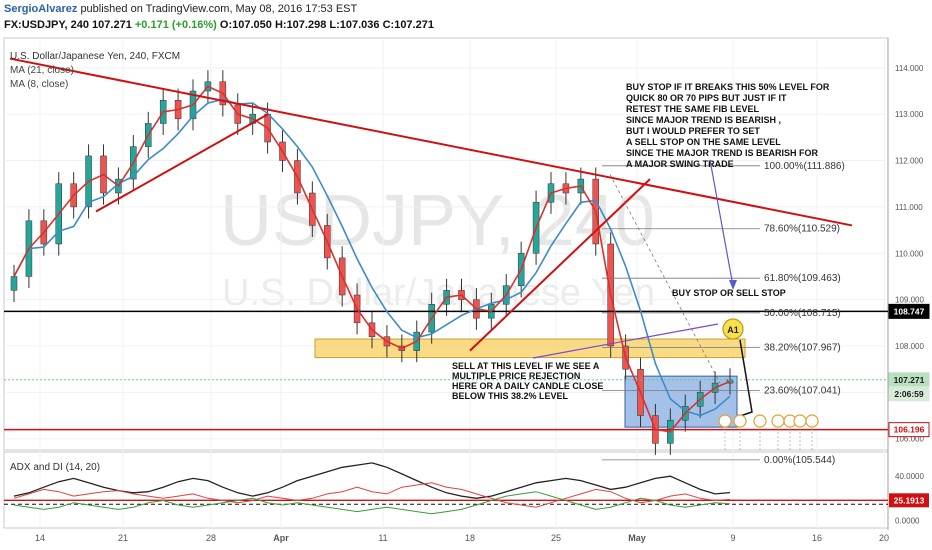 The image size is (932, 550). I want to click on chart-title: U.S. Dollar/Japanese Yen, 240, FXCM, so click(95, 56).